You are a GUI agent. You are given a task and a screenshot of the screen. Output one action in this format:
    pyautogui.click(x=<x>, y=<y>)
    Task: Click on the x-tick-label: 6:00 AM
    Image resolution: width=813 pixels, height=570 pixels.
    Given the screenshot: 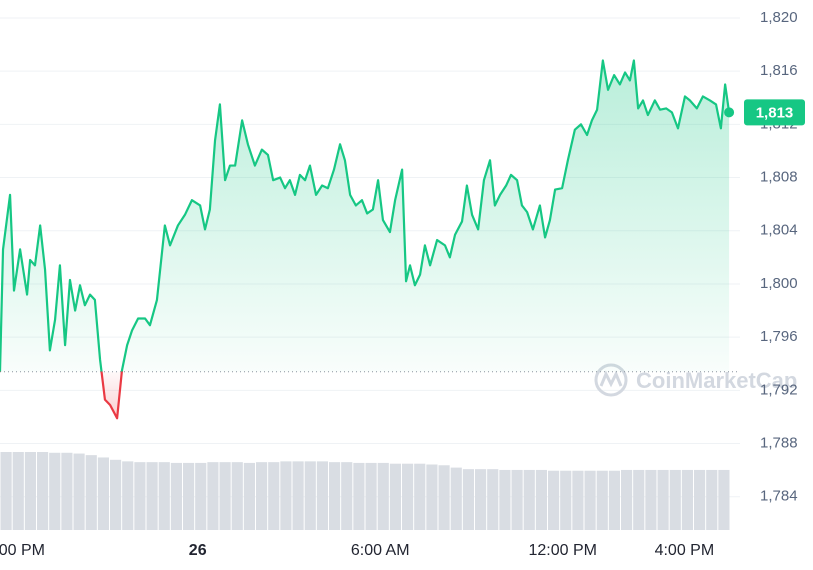 What is the action you would take?
    pyautogui.click(x=380, y=550)
    